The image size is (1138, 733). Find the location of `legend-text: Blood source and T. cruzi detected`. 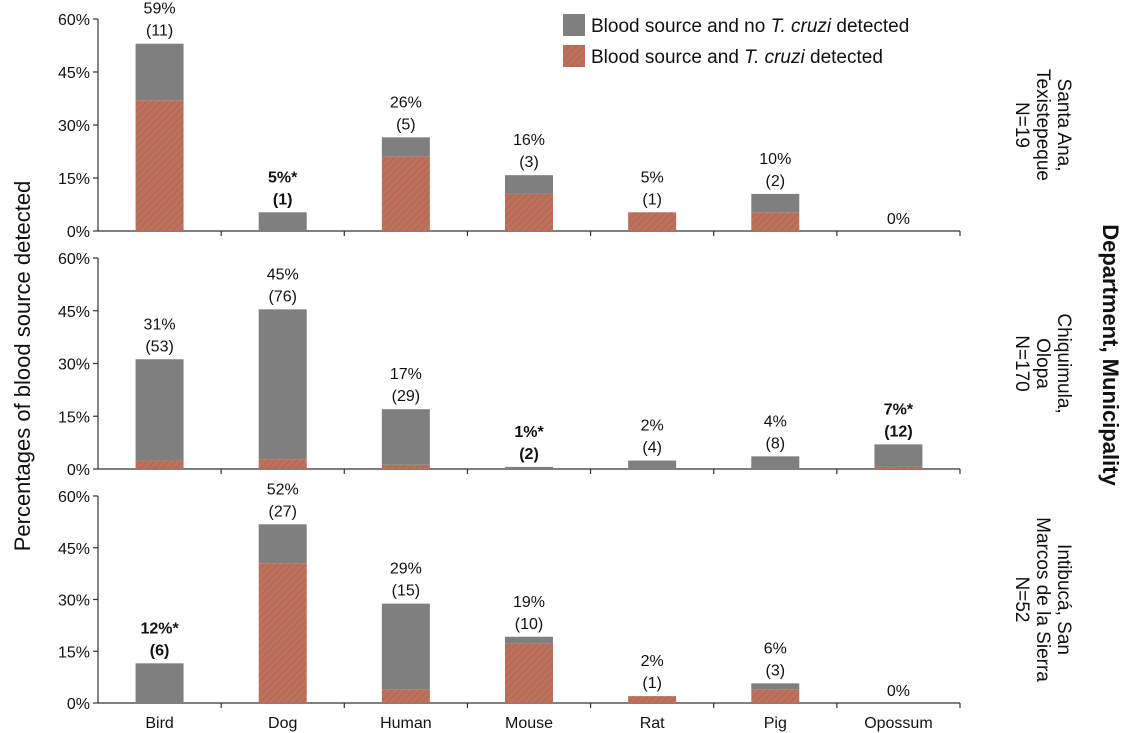

legend-text: Blood source and T. cruzi detected is located at coordinates (737, 57).